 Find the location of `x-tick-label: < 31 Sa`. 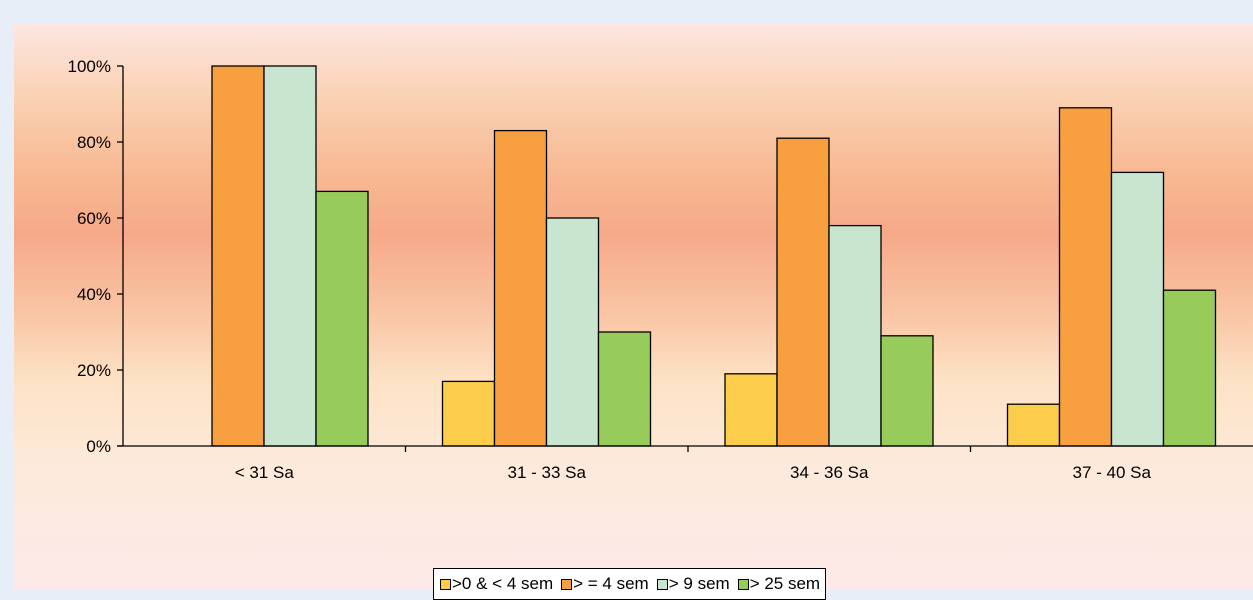

x-tick-label: < 31 Sa is located at coordinates (265, 472).